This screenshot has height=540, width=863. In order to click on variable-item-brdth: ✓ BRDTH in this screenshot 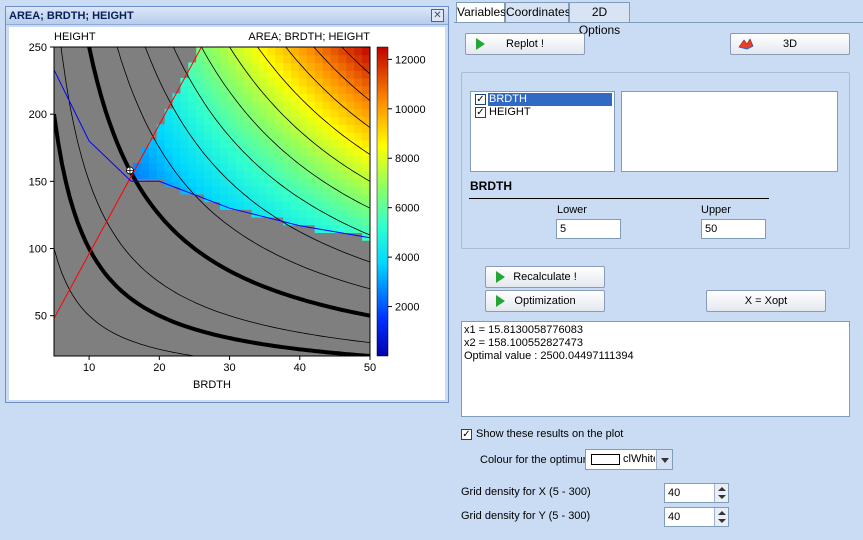, I will do `click(543, 99)`.